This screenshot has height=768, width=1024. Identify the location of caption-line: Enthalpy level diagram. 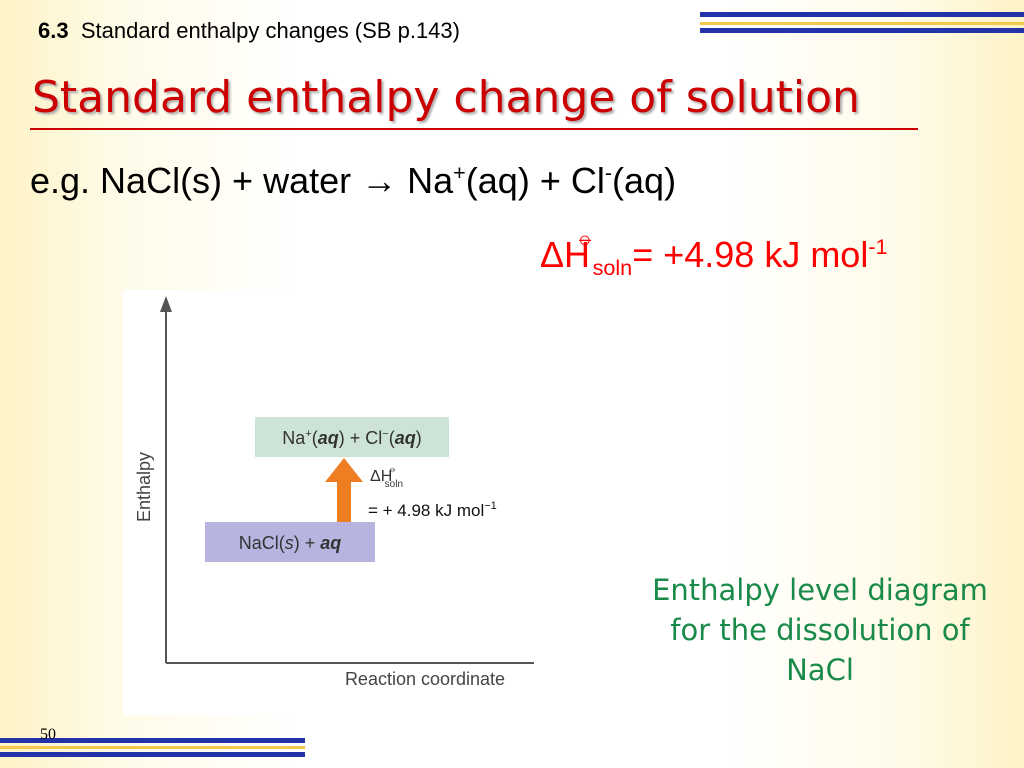
(820, 590).